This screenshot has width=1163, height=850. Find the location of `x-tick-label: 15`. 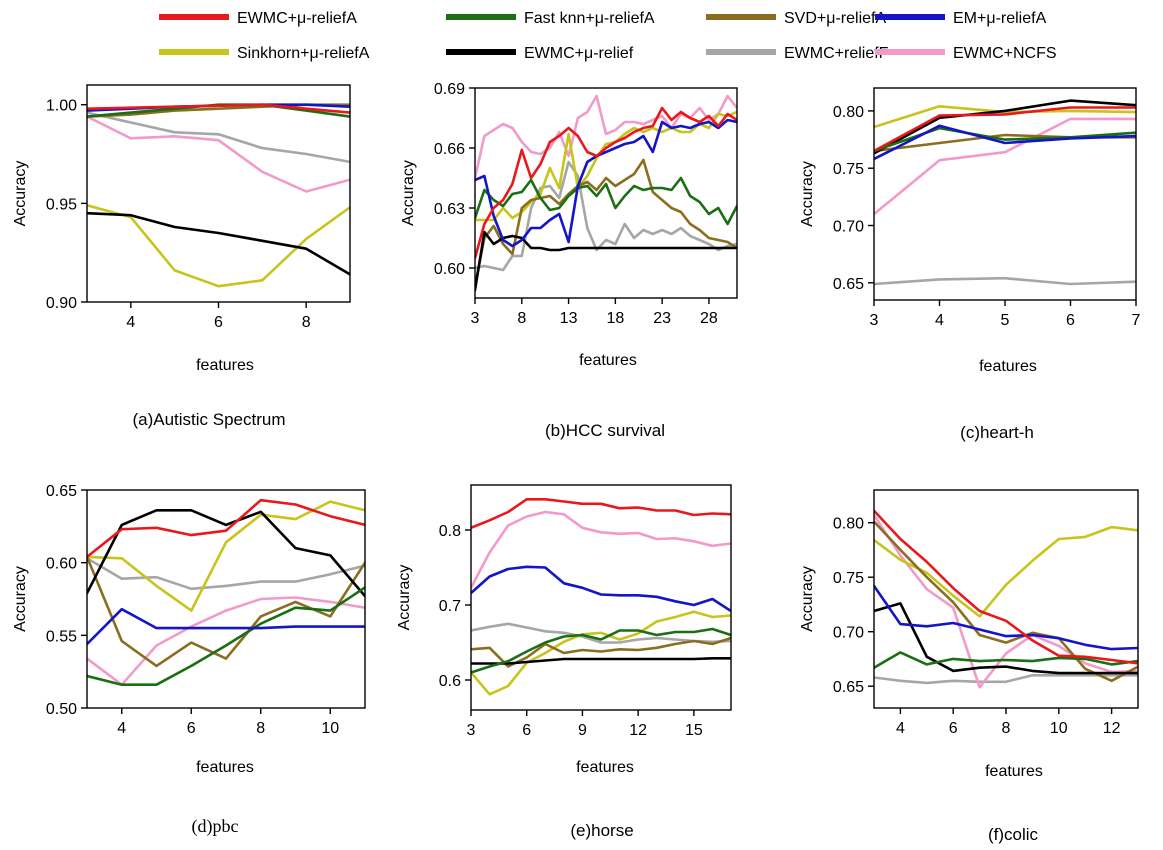

x-tick-label: 15 is located at coordinates (694, 730).